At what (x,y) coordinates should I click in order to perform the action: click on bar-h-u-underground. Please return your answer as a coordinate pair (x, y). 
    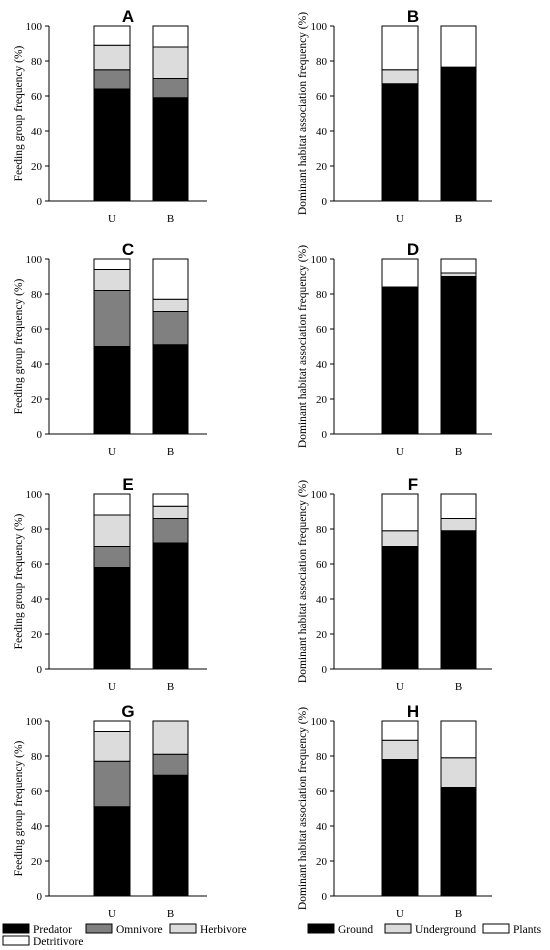
    Looking at the image, I should click on (400, 749).